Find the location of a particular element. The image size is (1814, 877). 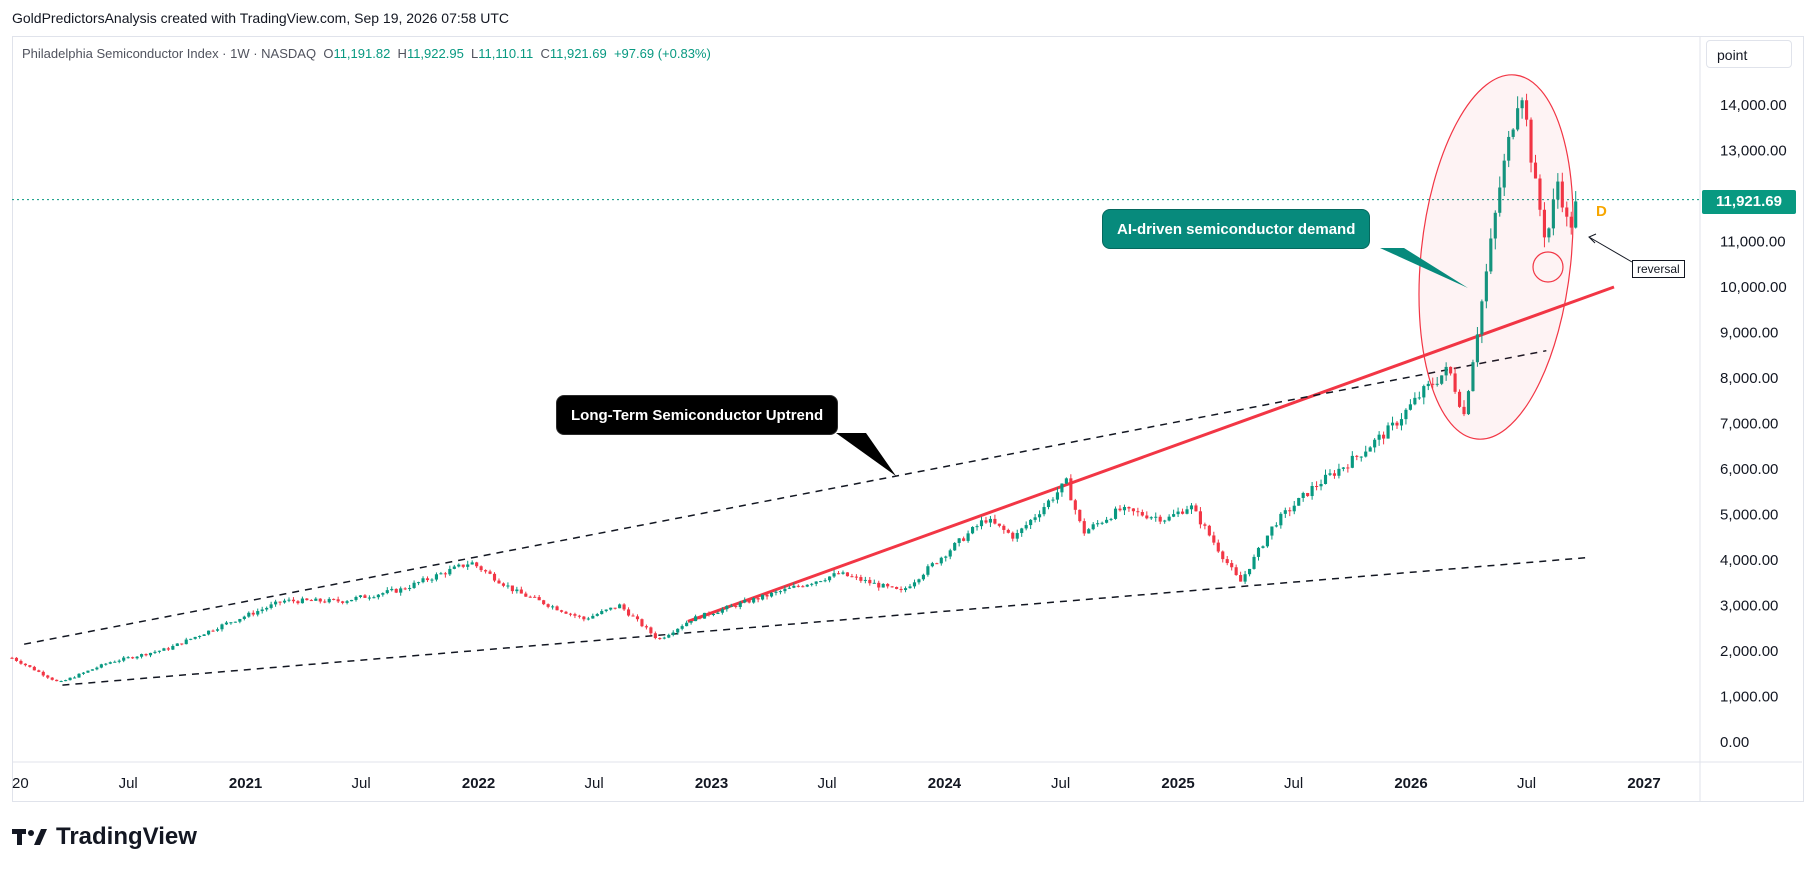

price-unit-button: point is located at coordinates (1749, 54).